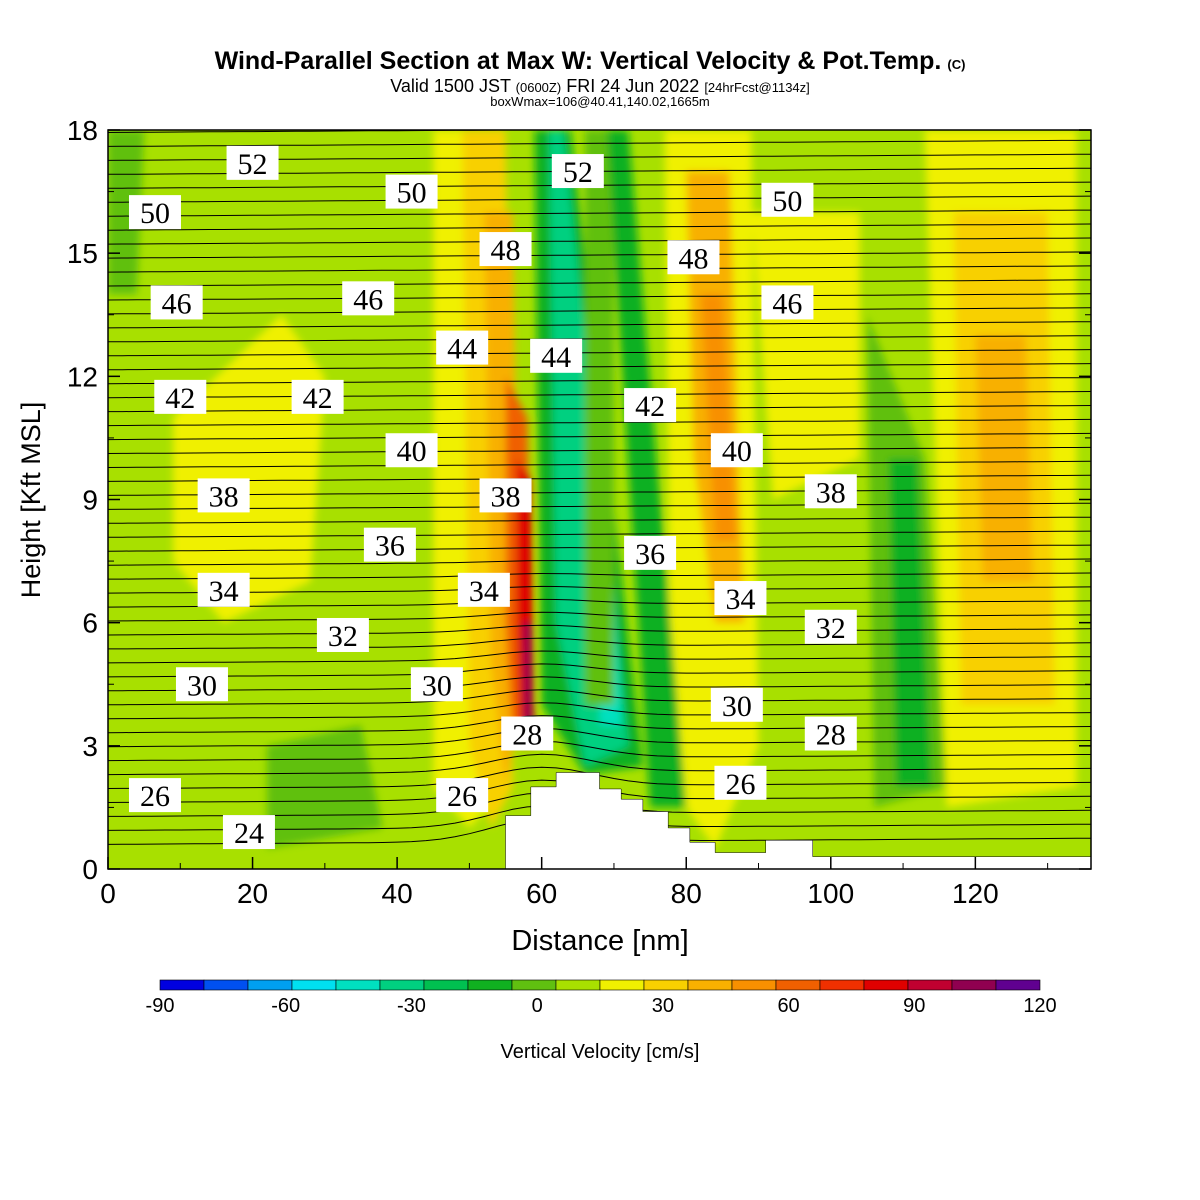 This screenshot has width=1200, height=1200. I want to click on svg-text: 48, so click(693, 258).